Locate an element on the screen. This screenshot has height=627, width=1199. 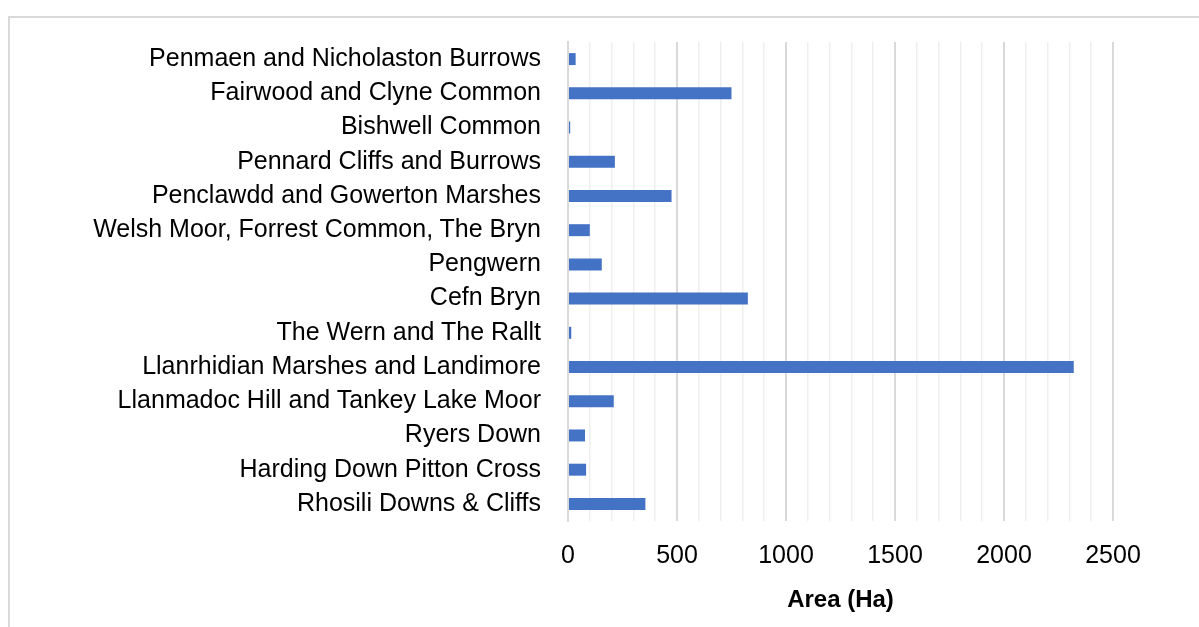
x-tick-label: 0 is located at coordinates (568, 553).